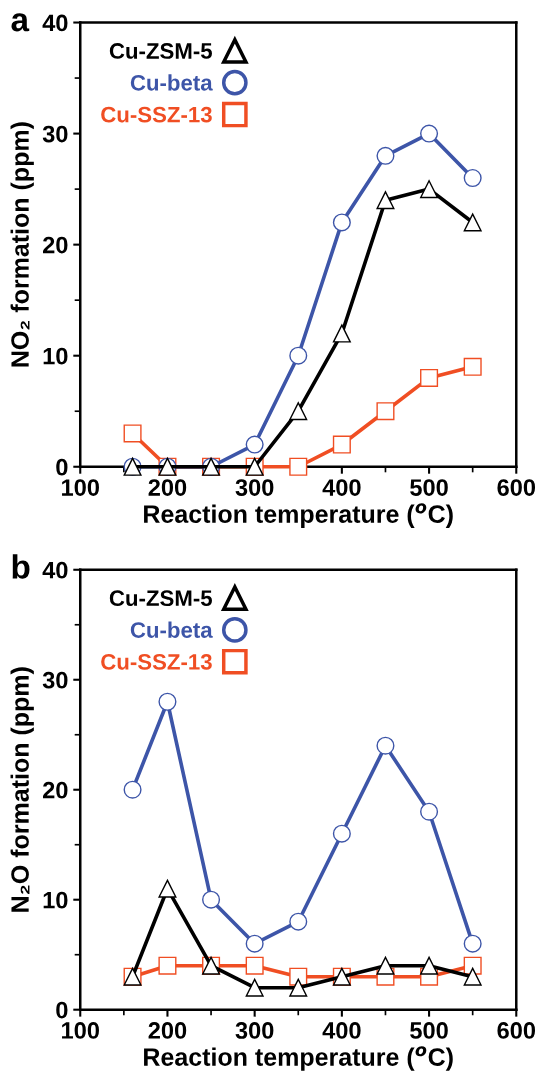 This screenshot has width=535, height=1073. What do you see at coordinates (22, 789) in the screenshot?
I see `y-axis-title: N₂O formation (ppm)` at bounding box center [22, 789].